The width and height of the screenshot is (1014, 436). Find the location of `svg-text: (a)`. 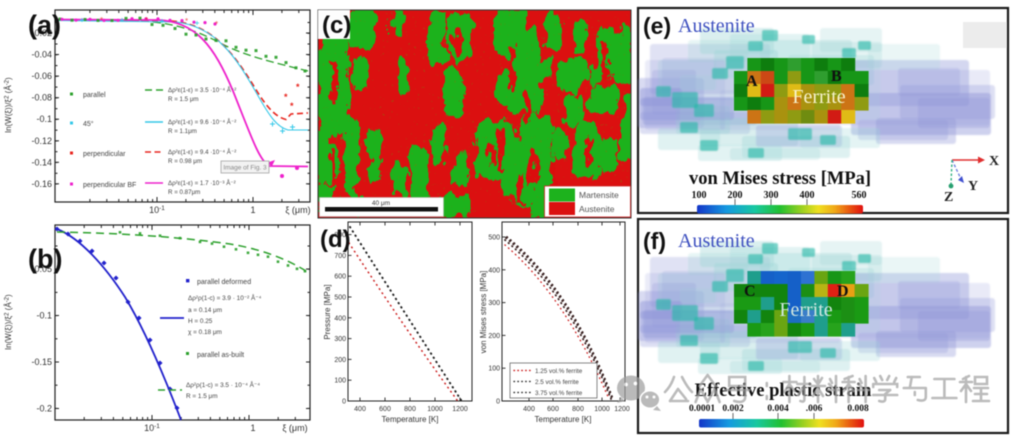

svg-text: (a) is located at coordinates (44, 25).